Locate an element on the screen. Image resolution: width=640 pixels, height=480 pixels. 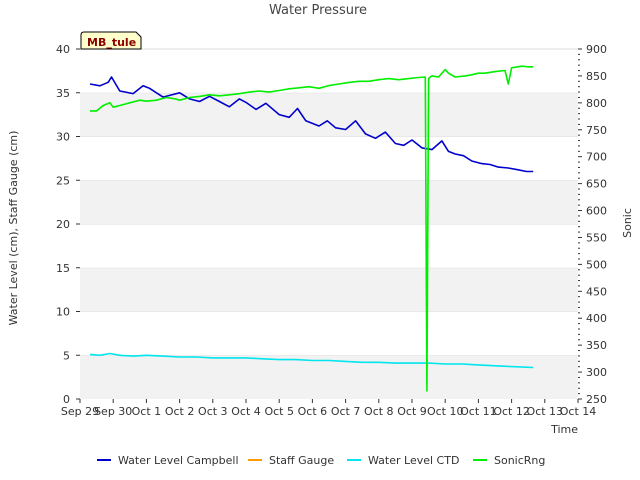
y-left-tick-label: 35 is located at coordinates (63, 93).